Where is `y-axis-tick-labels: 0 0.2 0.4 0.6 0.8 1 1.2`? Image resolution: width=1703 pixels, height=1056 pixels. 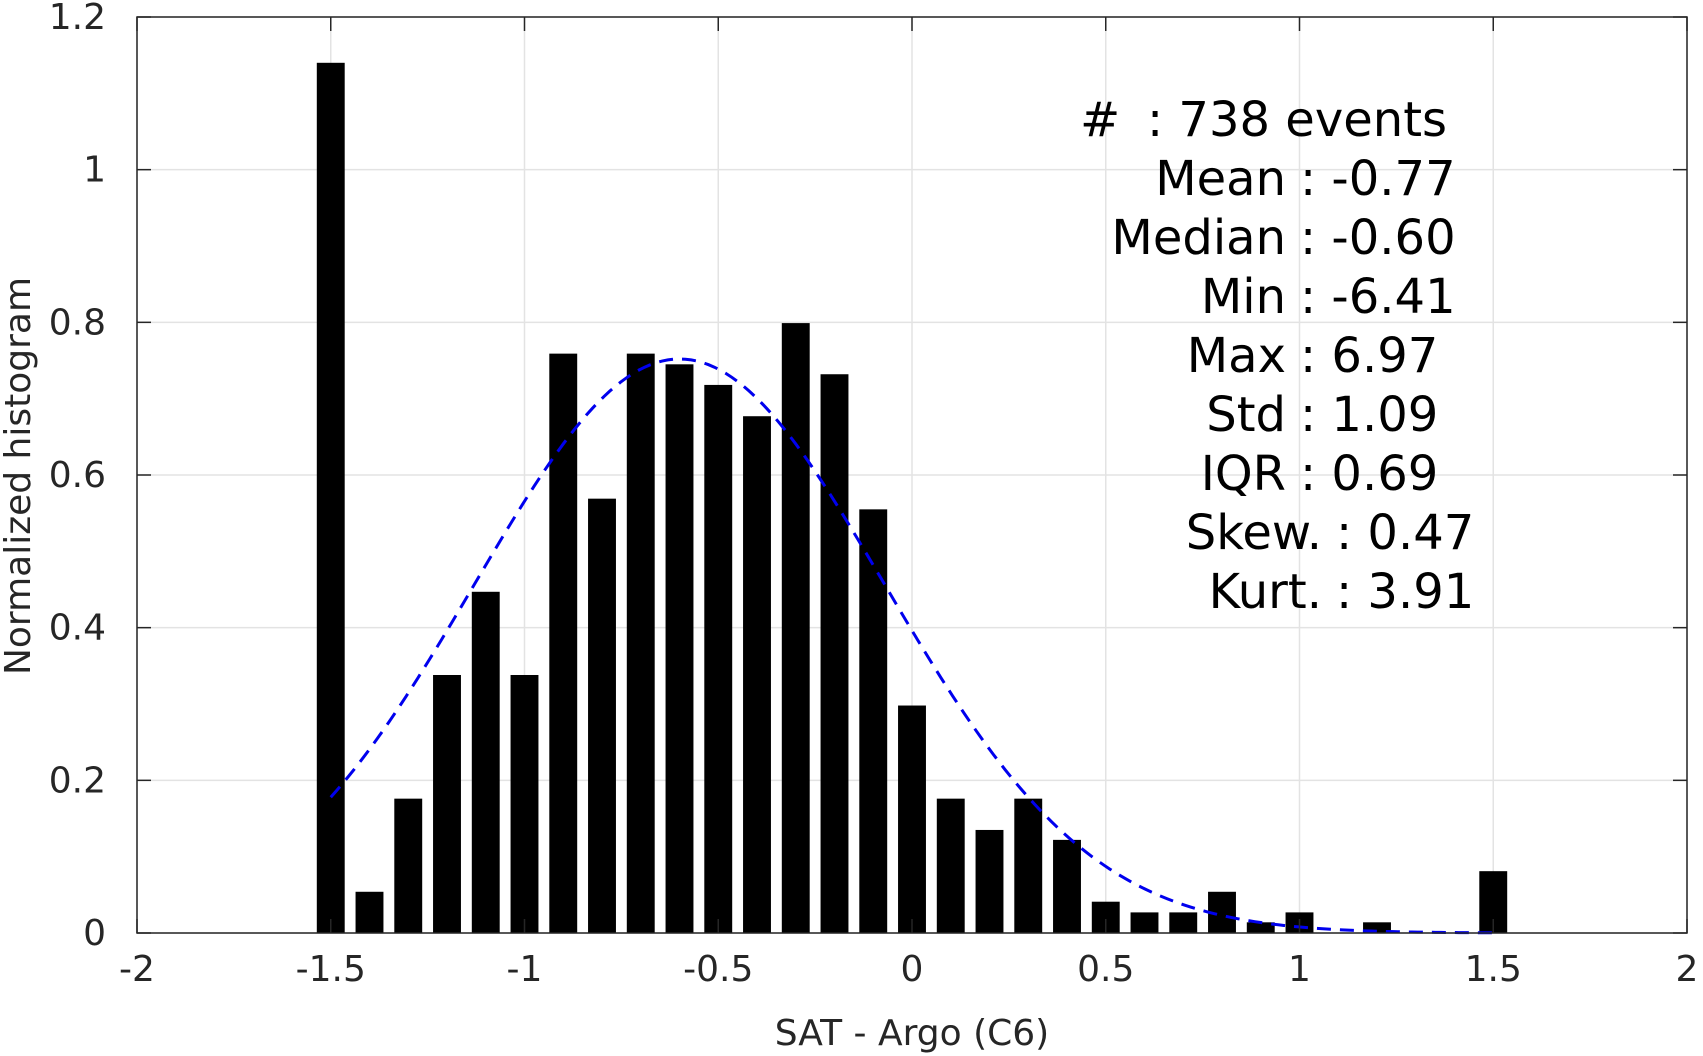
y-axis-tick-labels: 0 0.2 0.4 0.6 0.8 1 1.2 is located at coordinates (77, 477).